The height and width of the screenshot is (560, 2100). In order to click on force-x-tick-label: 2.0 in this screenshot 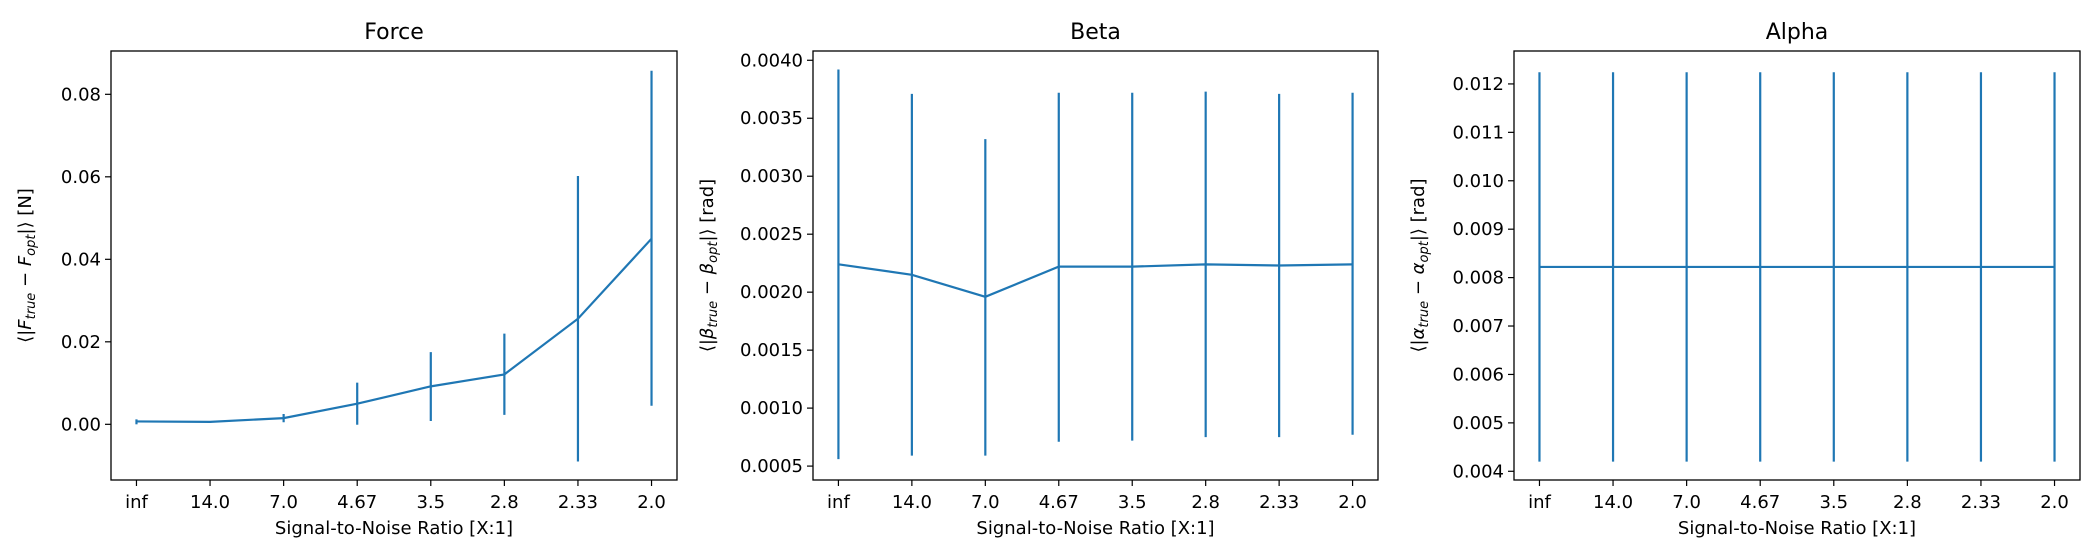, I will do `click(651, 502)`.